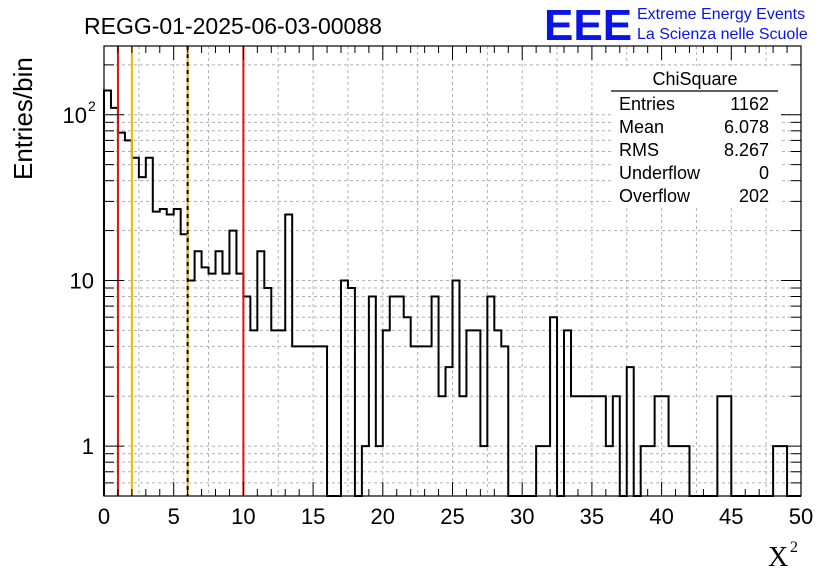 The width and height of the screenshot is (836, 572). I want to click on x-tick-label: 35, so click(592, 516).